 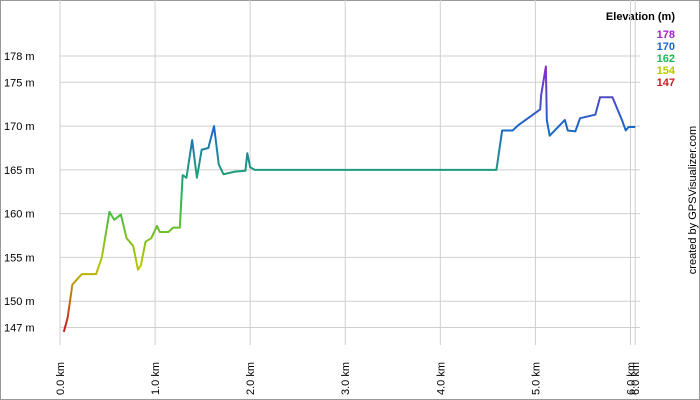 What do you see at coordinates (346, 378) in the screenshot?
I see `x-tick-label: 3.0 km` at bounding box center [346, 378].